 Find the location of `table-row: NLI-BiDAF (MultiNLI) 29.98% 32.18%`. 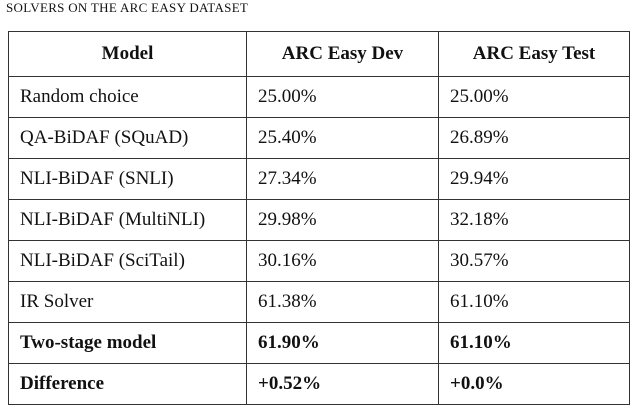

table-row: NLI-BiDAF (MultiNLI) 29.98% 32.18% is located at coordinates (319, 220).